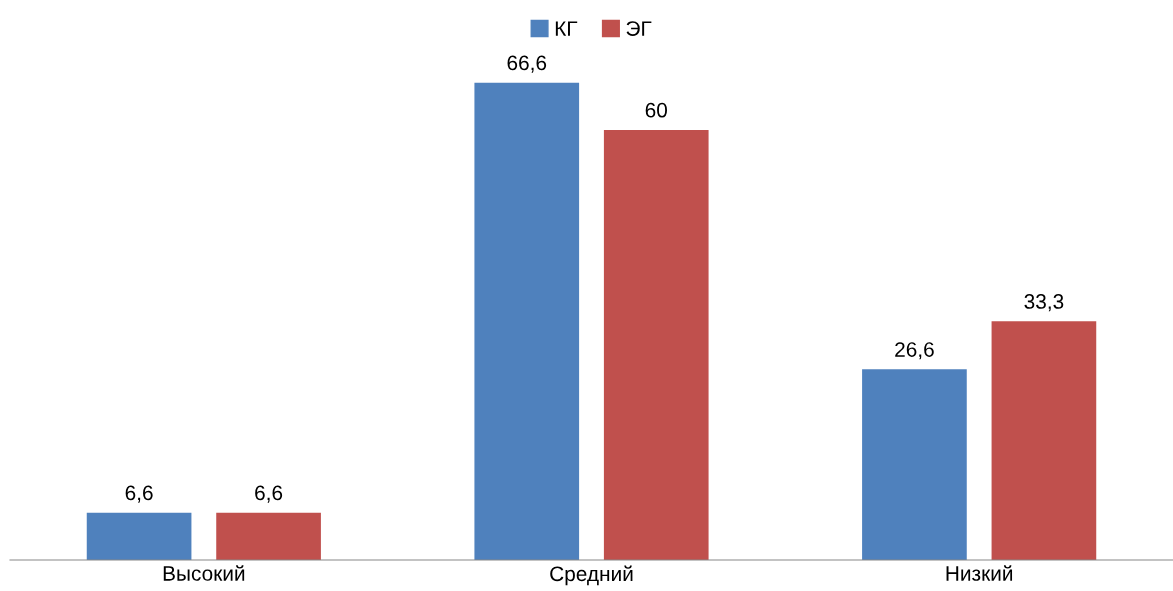 The height and width of the screenshot is (591, 1173). What do you see at coordinates (527, 64) in the screenshot?
I see `data-label: 66,6` at bounding box center [527, 64].